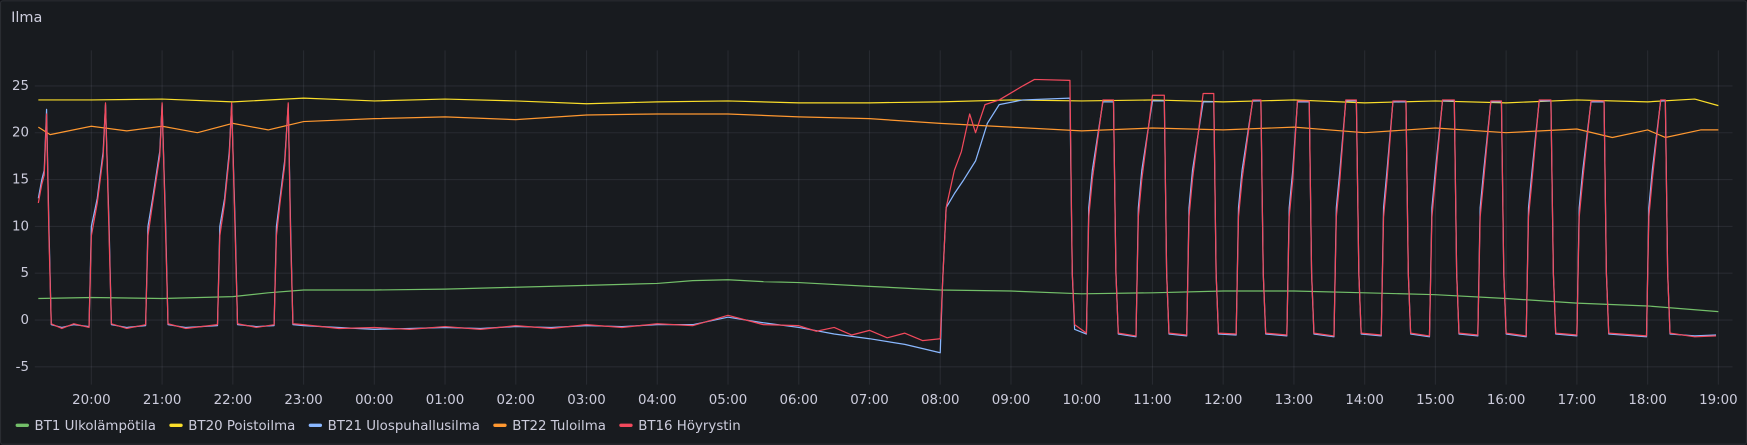 The image size is (1747, 445). What do you see at coordinates (1011, 400) in the screenshot?
I see `x-tick-label: 09:00` at bounding box center [1011, 400].